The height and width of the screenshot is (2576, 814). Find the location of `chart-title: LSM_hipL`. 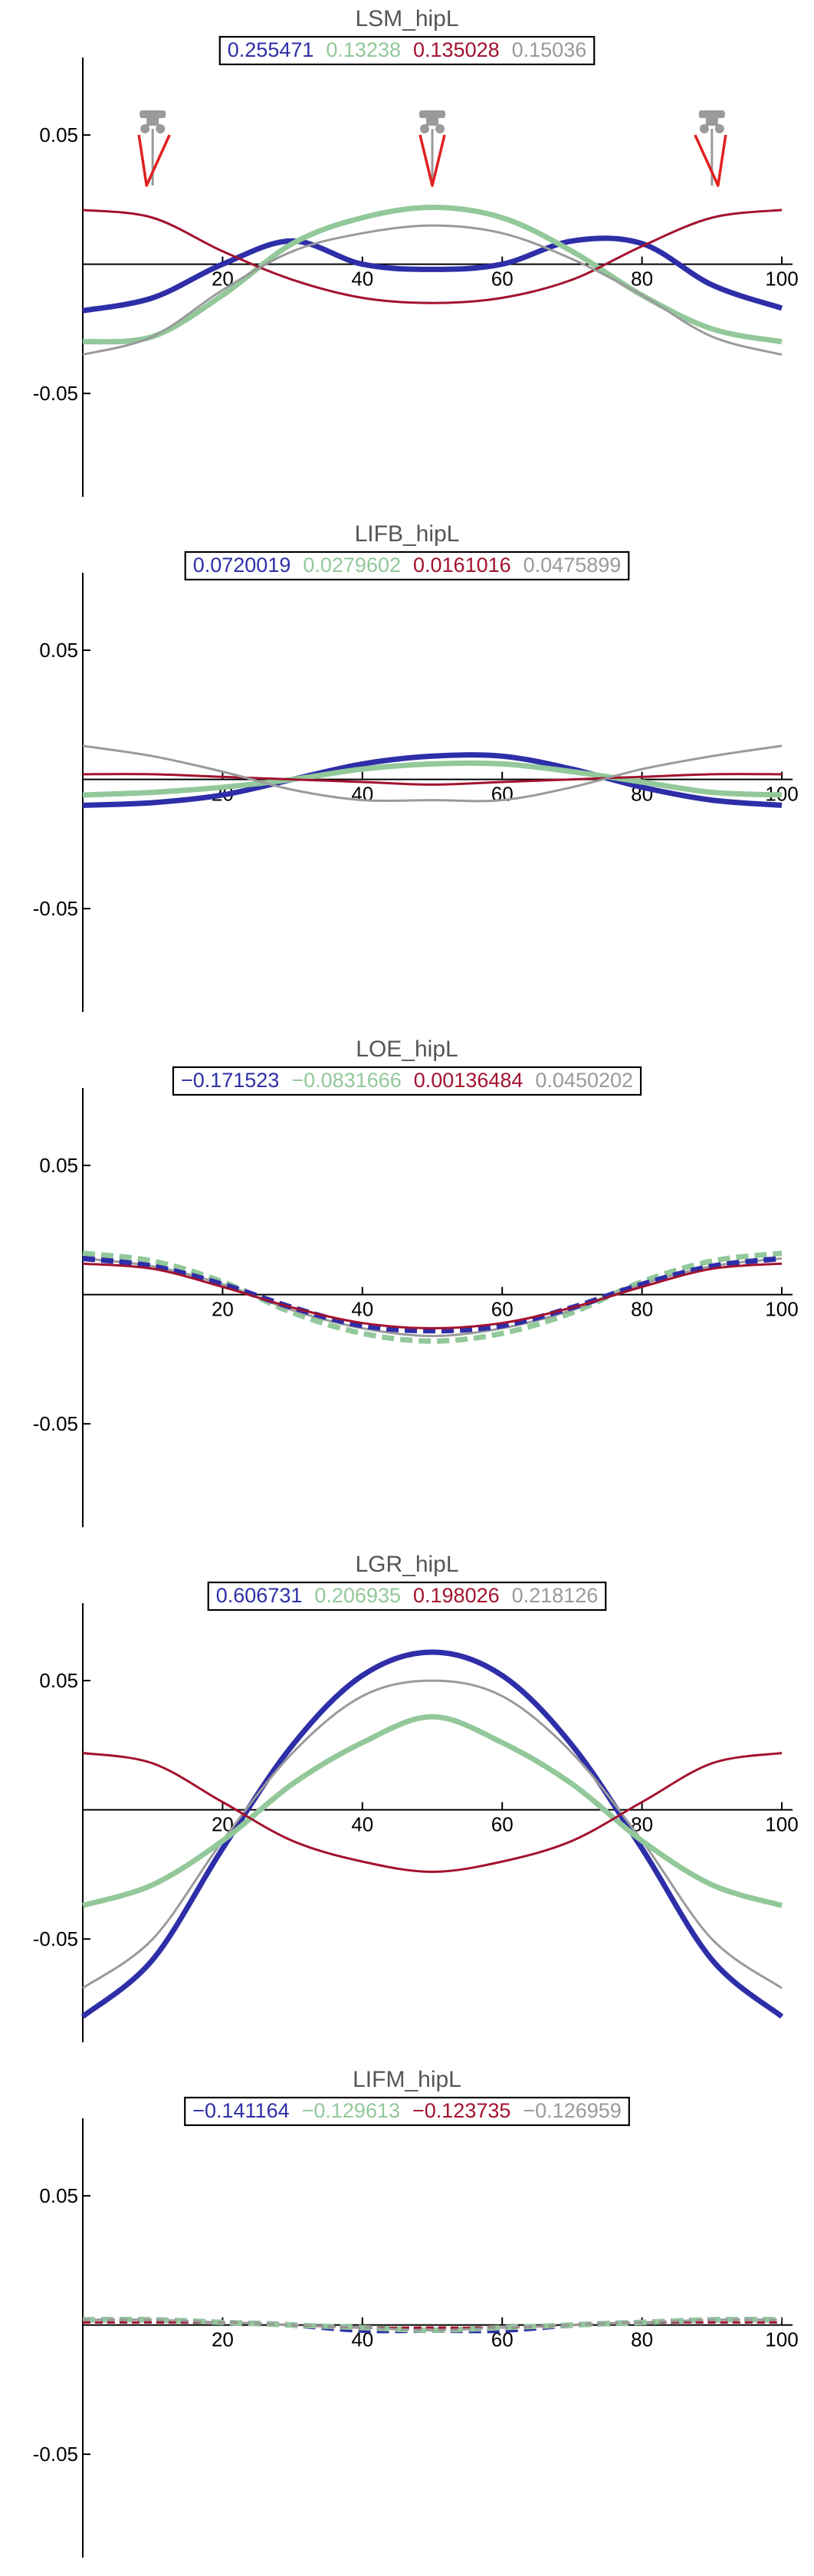

chart-title: LSM_hipL is located at coordinates (407, 18).